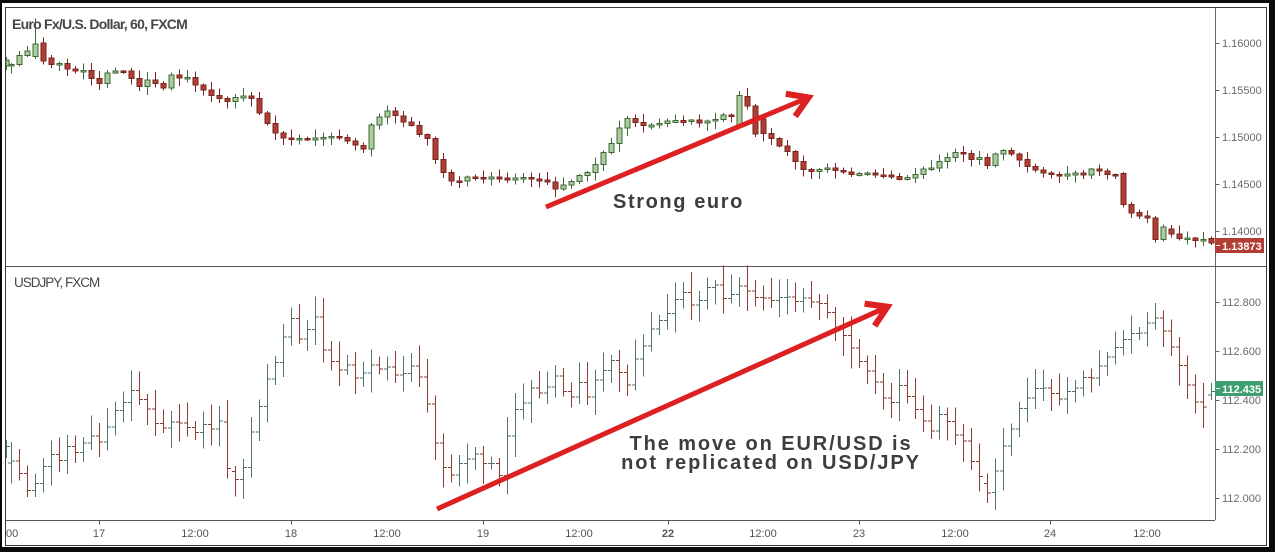 Image resolution: width=1275 pixels, height=552 pixels. I want to click on svg-text: 1.14000, so click(1242, 232).